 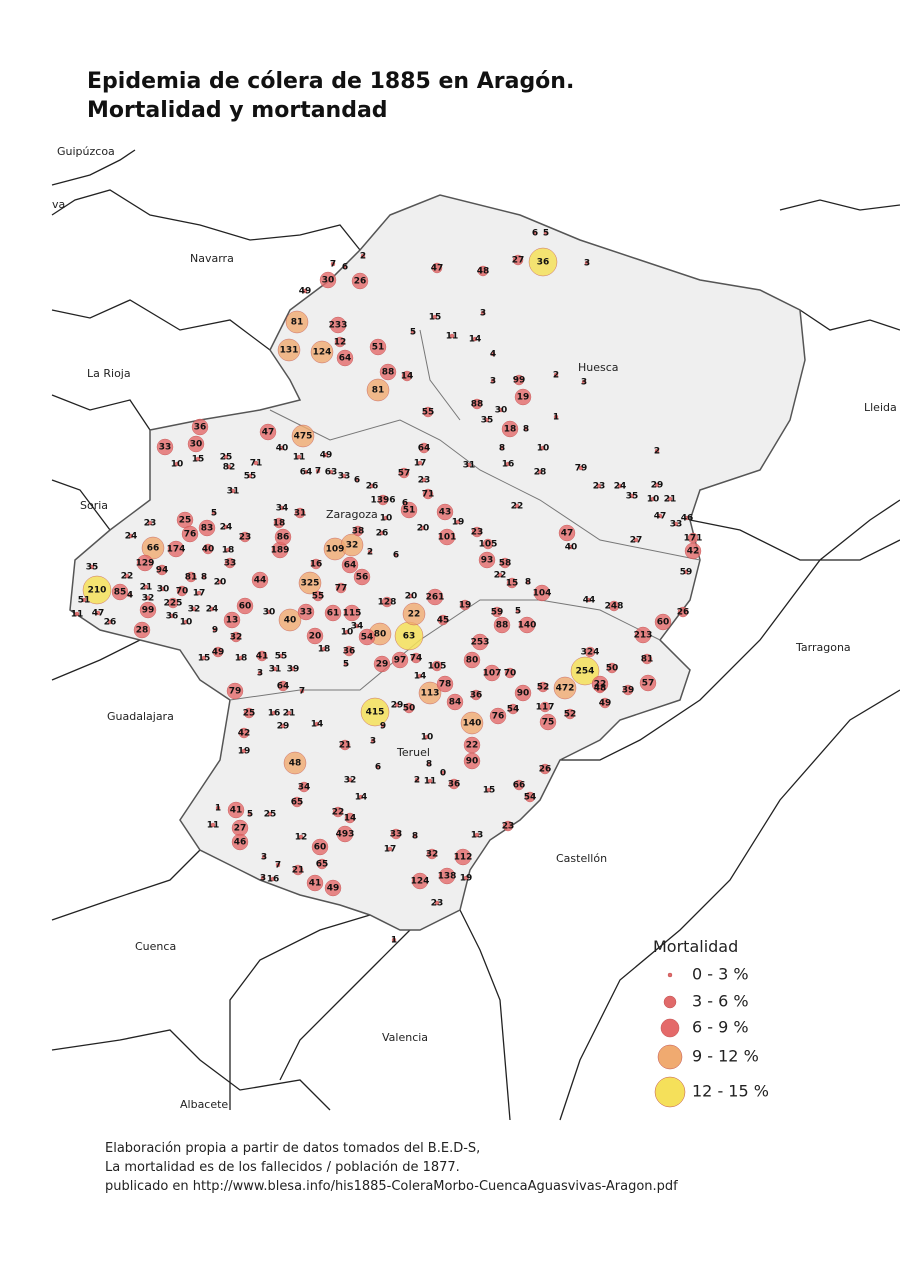 What do you see at coordinates (540, 473) in the screenshot?
I see `town-deaths: 28` at bounding box center [540, 473].